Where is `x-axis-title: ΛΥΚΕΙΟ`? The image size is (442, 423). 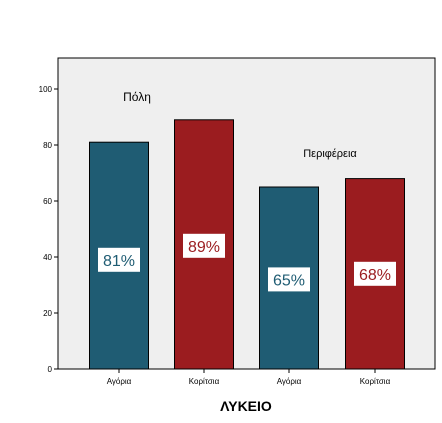
x-axis-title: ΛΥΚΕΙΟ is located at coordinates (246, 406).